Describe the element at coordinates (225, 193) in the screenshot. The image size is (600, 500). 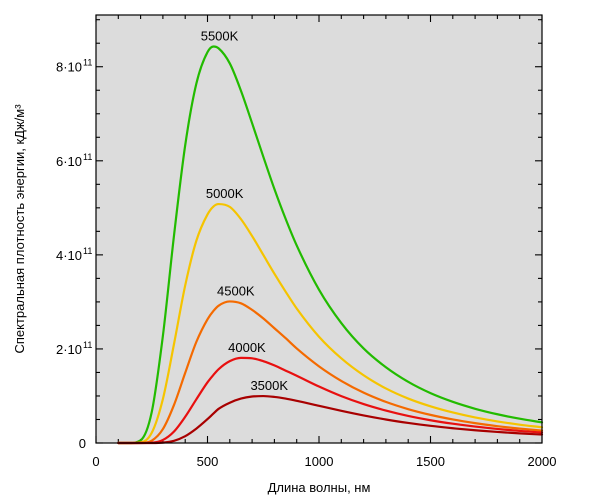
I see `series-label: 5000K` at that location.